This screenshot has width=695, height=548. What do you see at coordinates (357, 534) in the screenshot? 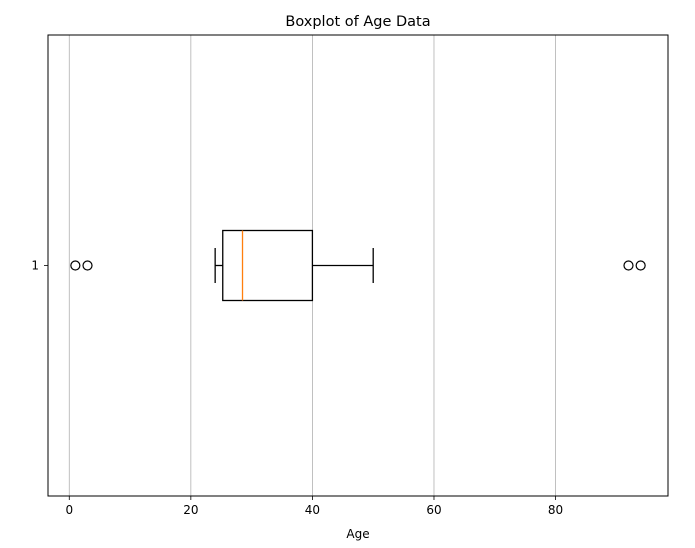
I see `x-axis-label: Age` at bounding box center [357, 534].